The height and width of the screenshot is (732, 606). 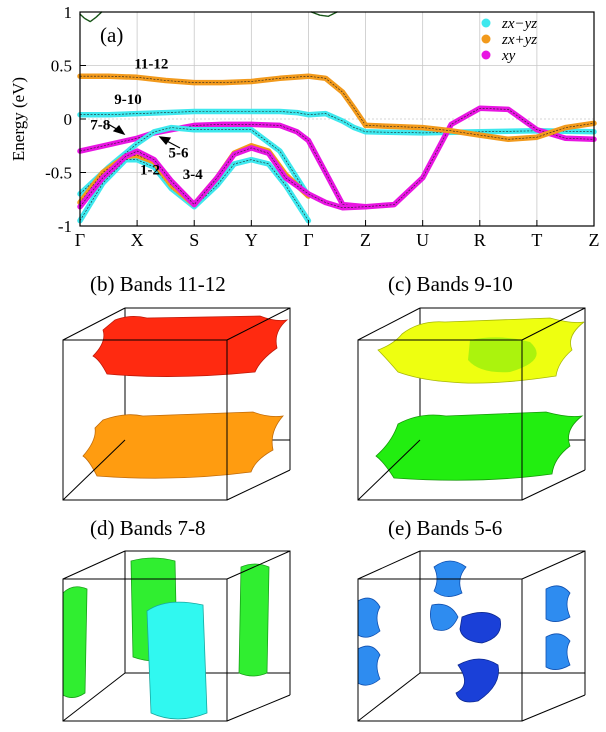 I want to click on x-tick-label: Y, so click(x=251, y=240).